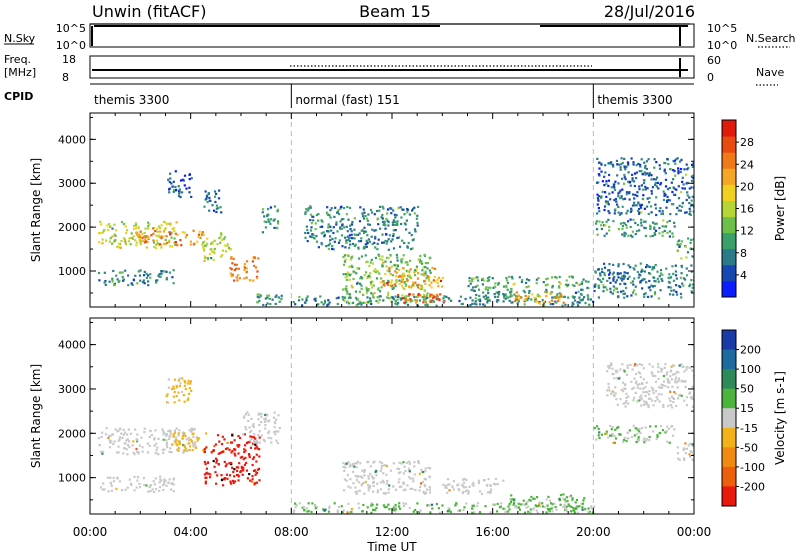 Image resolution: width=800 pixels, height=554 pixels. Describe the element at coordinates (18, 96) in the screenshot. I see `cpid-label: CPID` at that location.